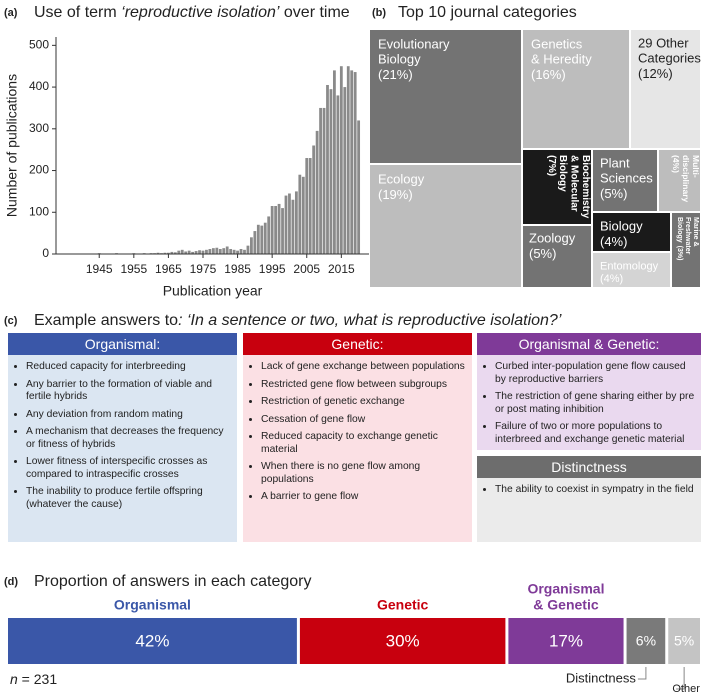 This screenshot has height=696, width=709. Describe the element at coordinates (11, 13) in the screenshot. I see `panel-label: (a)` at that location.